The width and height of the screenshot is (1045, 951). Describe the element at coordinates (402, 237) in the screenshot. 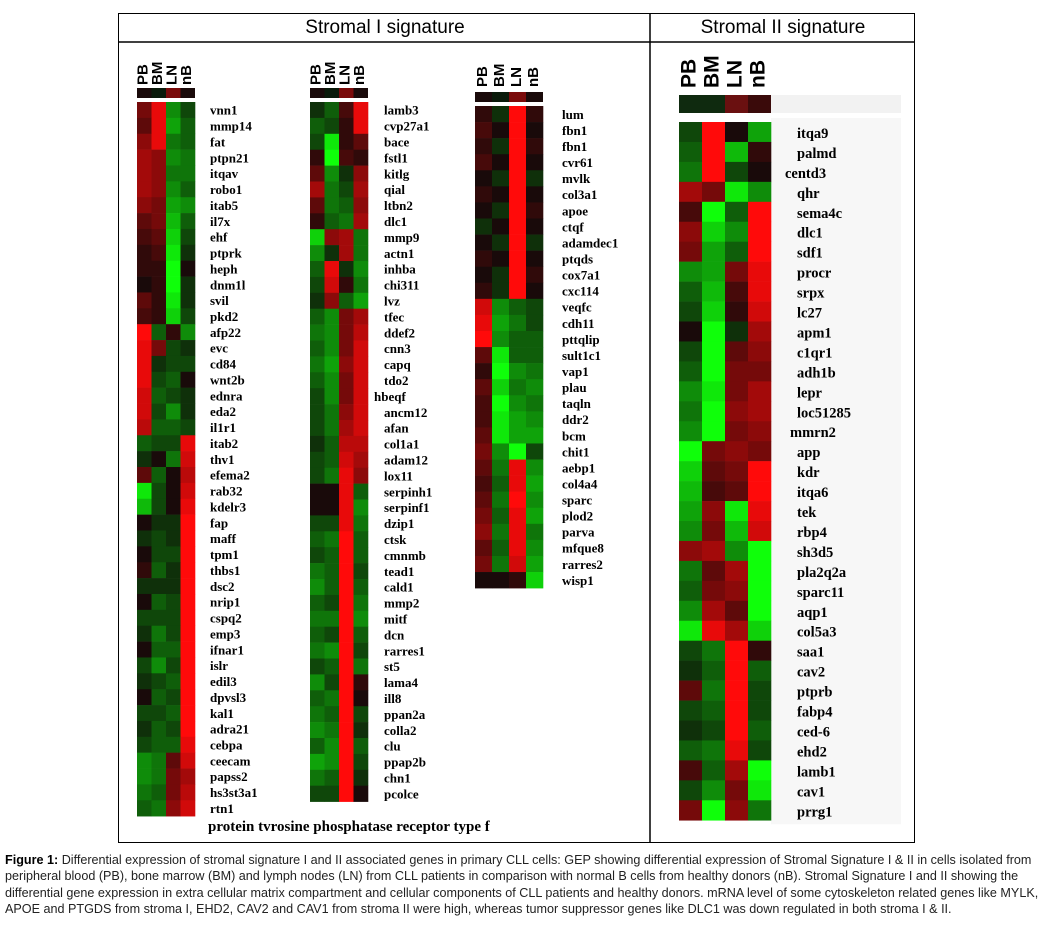

I see `row-label: mmp9` at that location.